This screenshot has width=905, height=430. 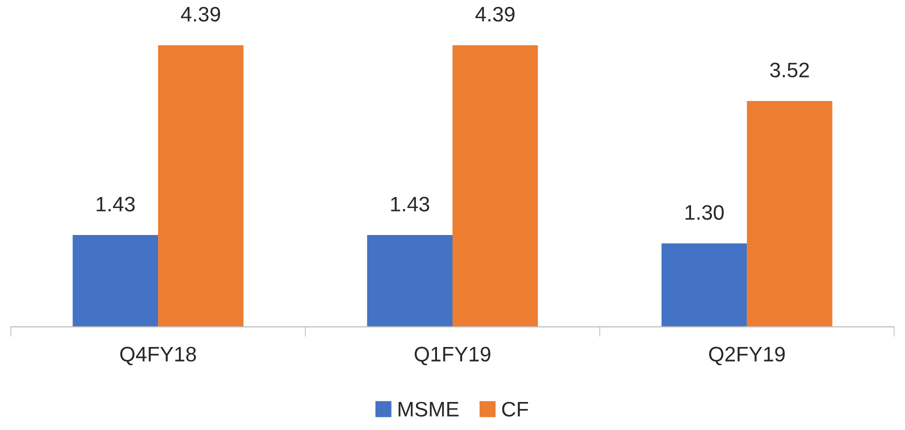 What do you see at coordinates (515, 409) in the screenshot?
I see `legend-label: CF` at bounding box center [515, 409].